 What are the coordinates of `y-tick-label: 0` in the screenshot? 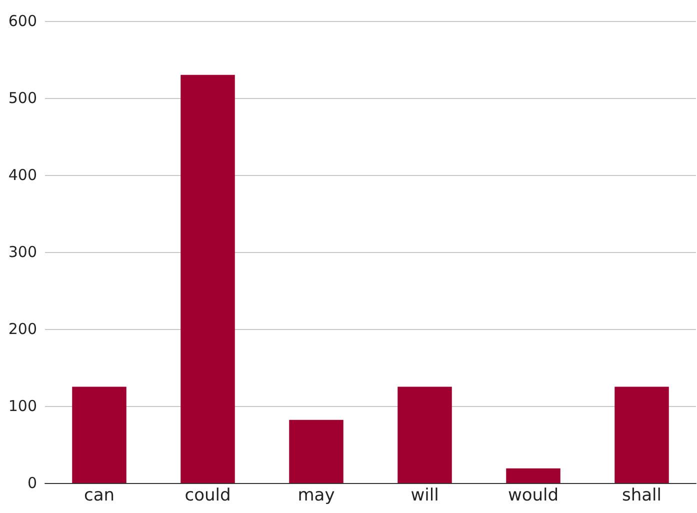 It's located at (32, 483).